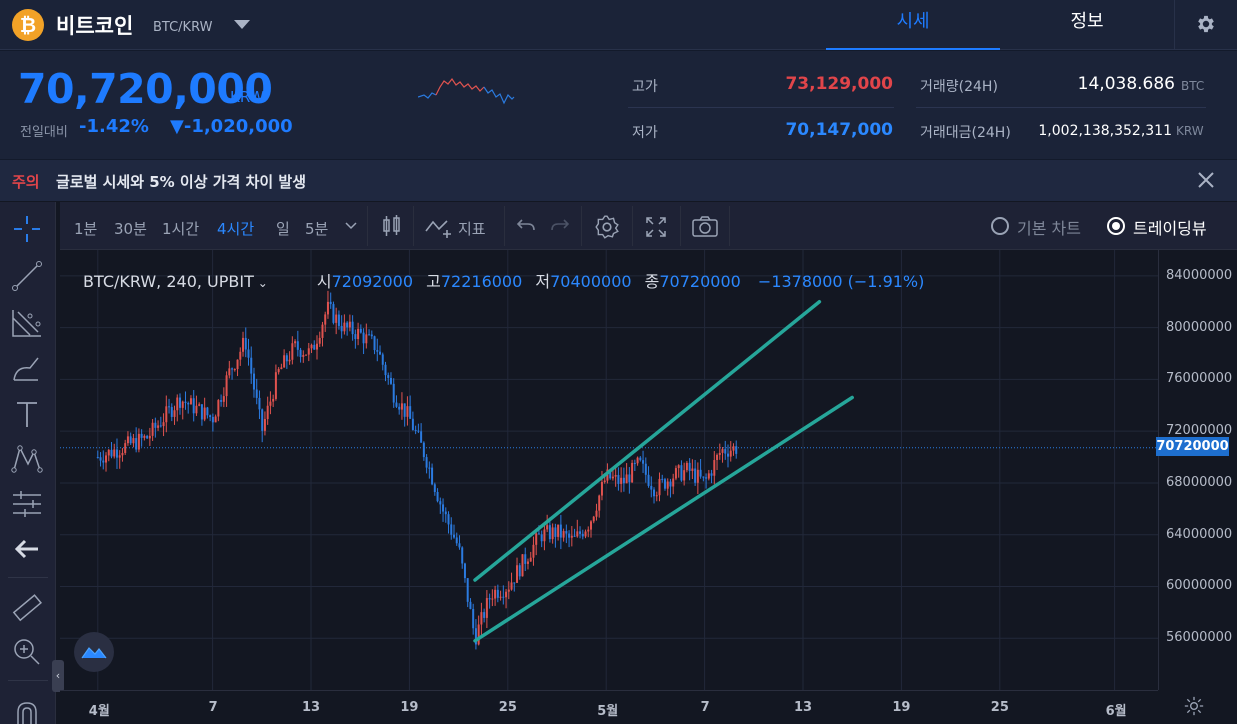 The height and width of the screenshot is (724, 1237). I want to click on time-tick-label: 7, so click(705, 707).